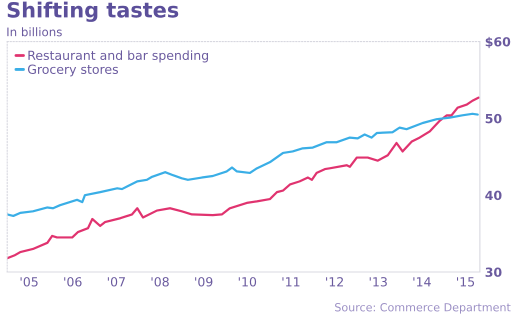  I want to click on x-tick-label: '10, so click(247, 282).